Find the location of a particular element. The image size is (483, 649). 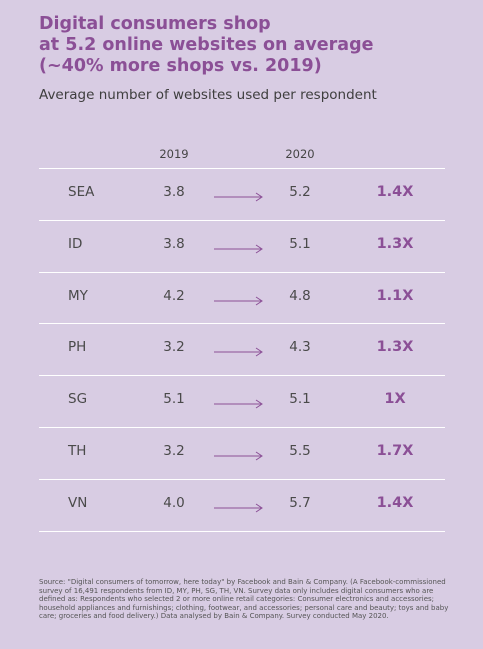

value-2019: 5.1 is located at coordinates (174, 399).